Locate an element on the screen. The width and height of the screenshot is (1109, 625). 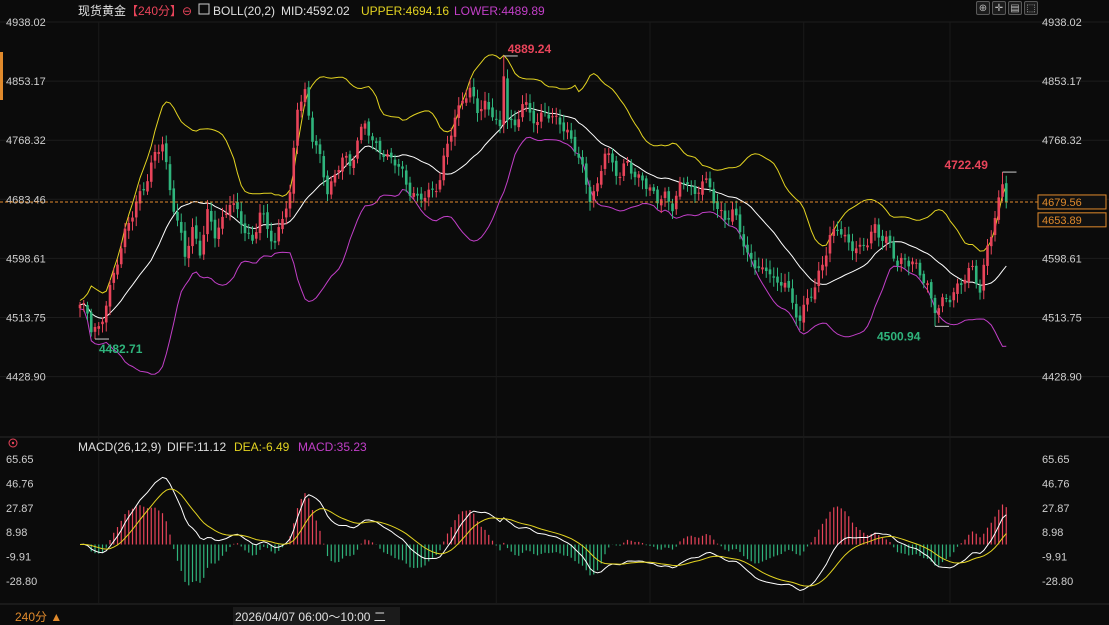
period-button: 240分 ▲ is located at coordinates (38, 617).